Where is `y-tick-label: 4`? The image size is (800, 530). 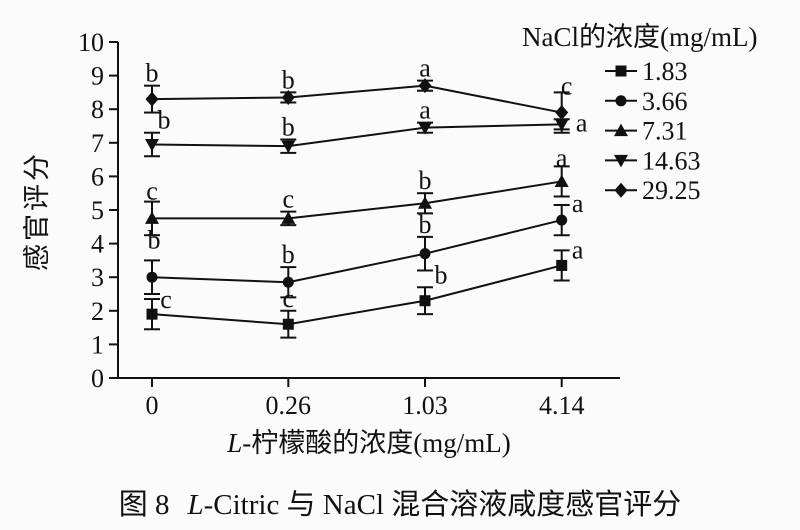
y-tick-label: 4 is located at coordinates (97, 244).